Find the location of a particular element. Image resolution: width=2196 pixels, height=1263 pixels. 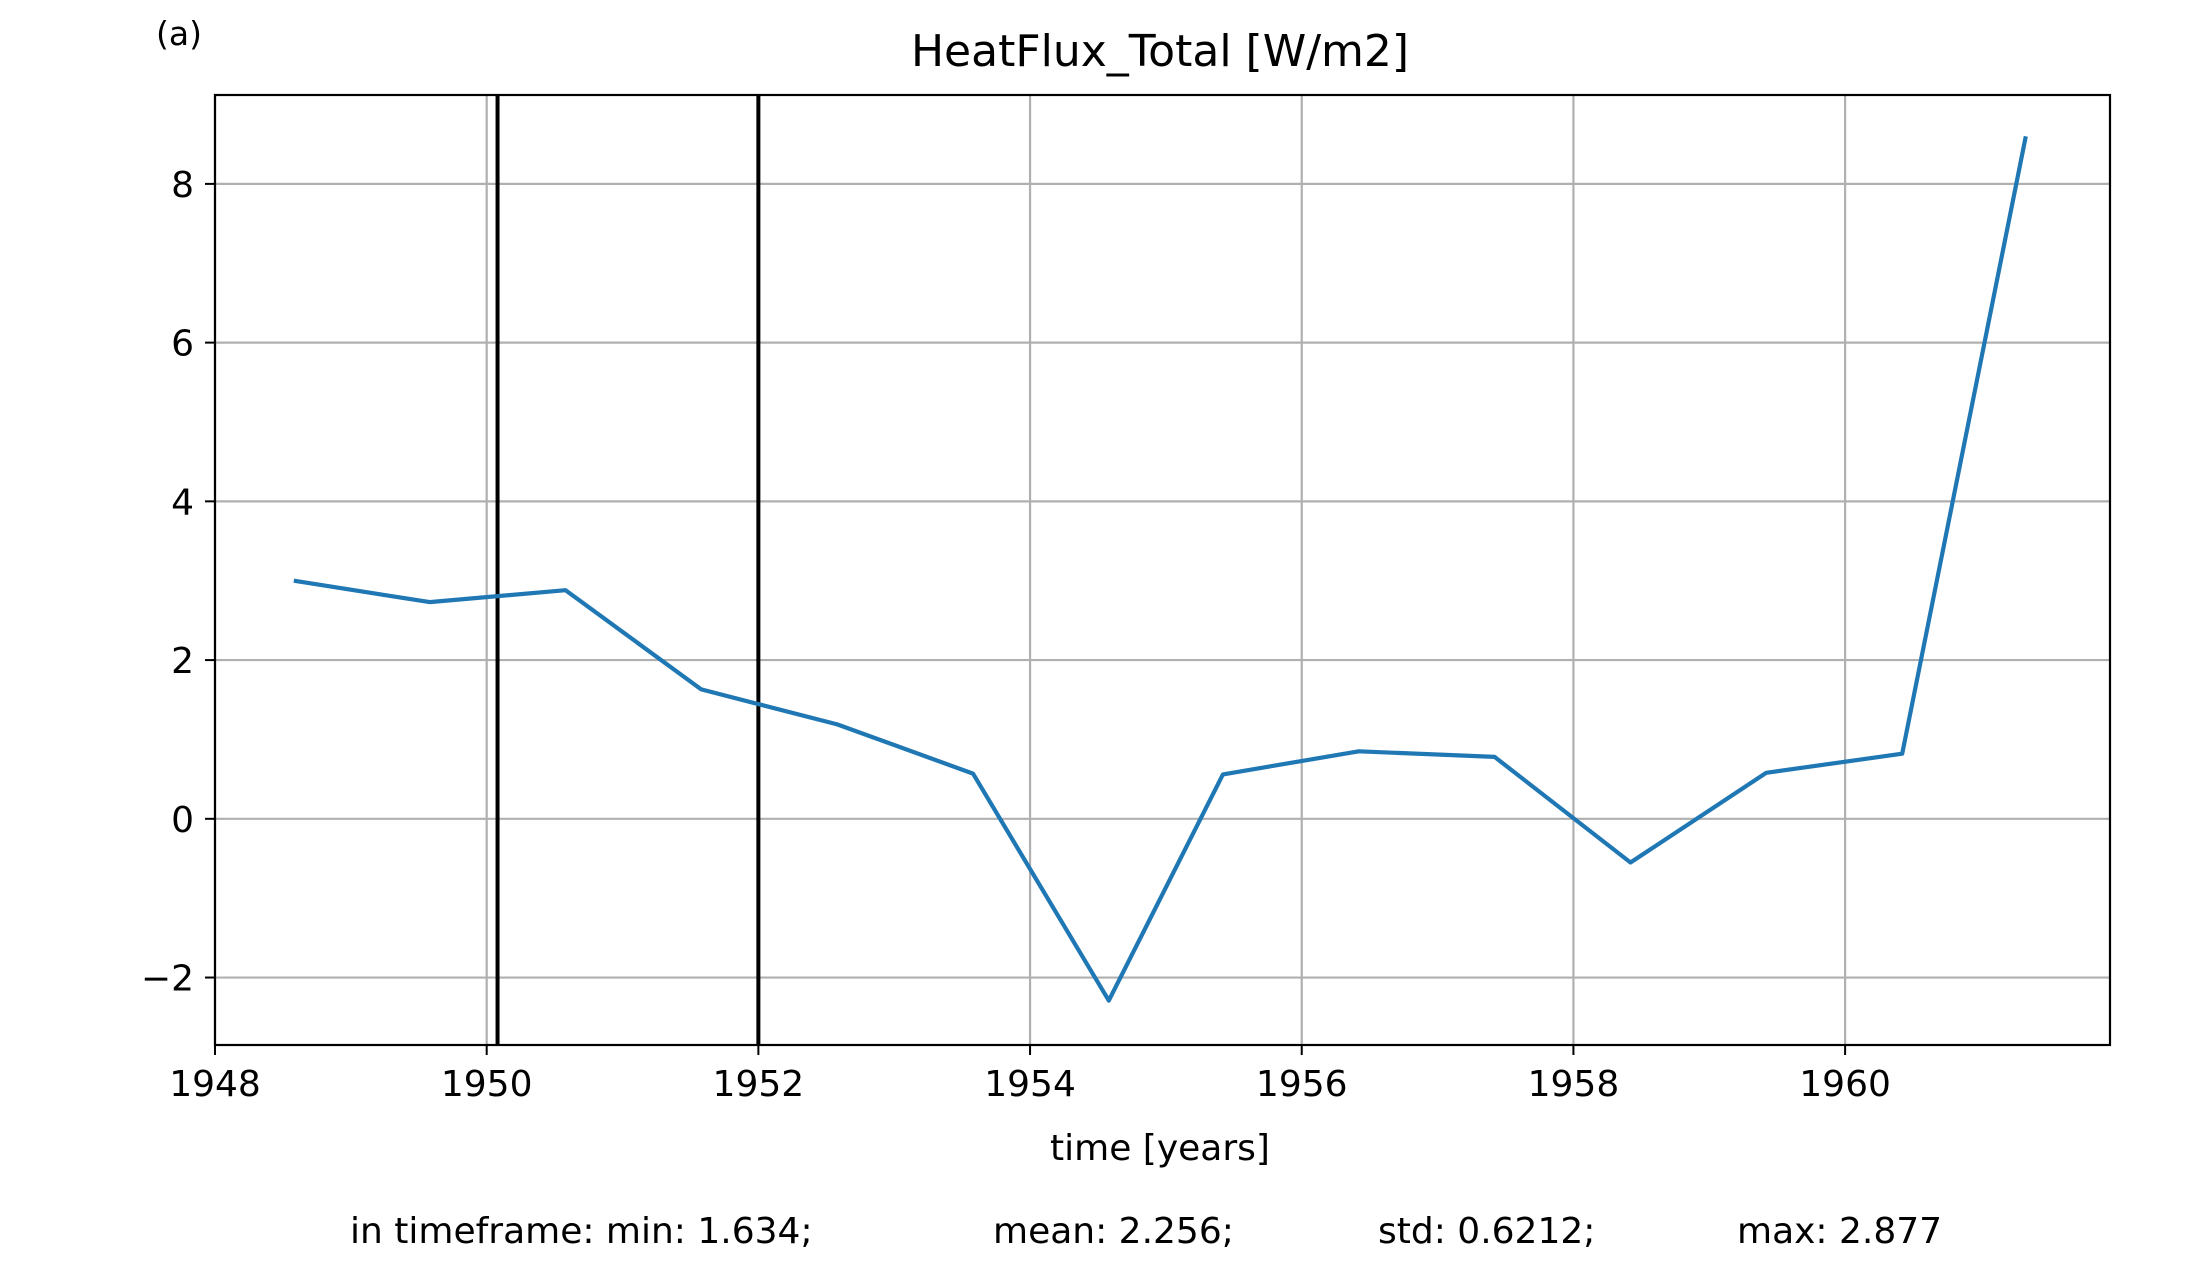

x-tick-label: 1956 is located at coordinates (1302, 1084).